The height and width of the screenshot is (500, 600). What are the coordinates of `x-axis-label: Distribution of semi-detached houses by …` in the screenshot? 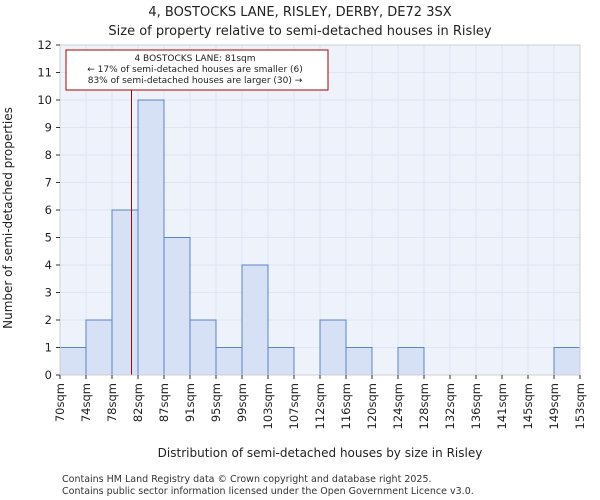 It's located at (320, 453).